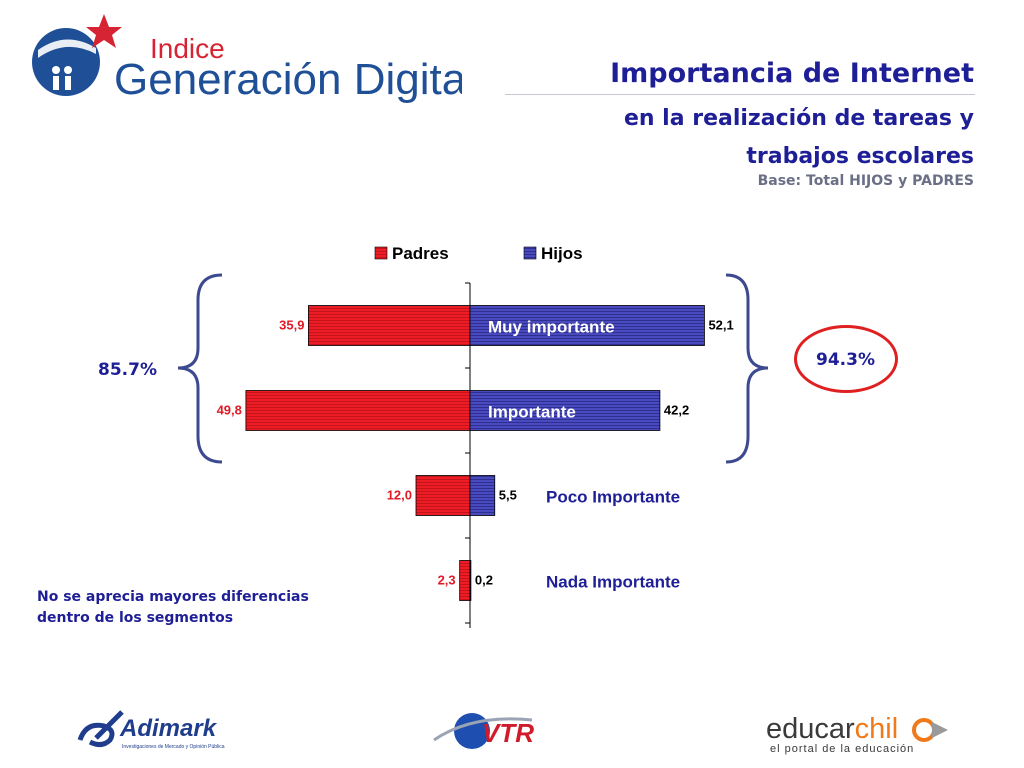 The width and height of the screenshot is (1024, 768). I want to click on educarchile-logo: educarchil el portal de la educación, so click(857, 734).